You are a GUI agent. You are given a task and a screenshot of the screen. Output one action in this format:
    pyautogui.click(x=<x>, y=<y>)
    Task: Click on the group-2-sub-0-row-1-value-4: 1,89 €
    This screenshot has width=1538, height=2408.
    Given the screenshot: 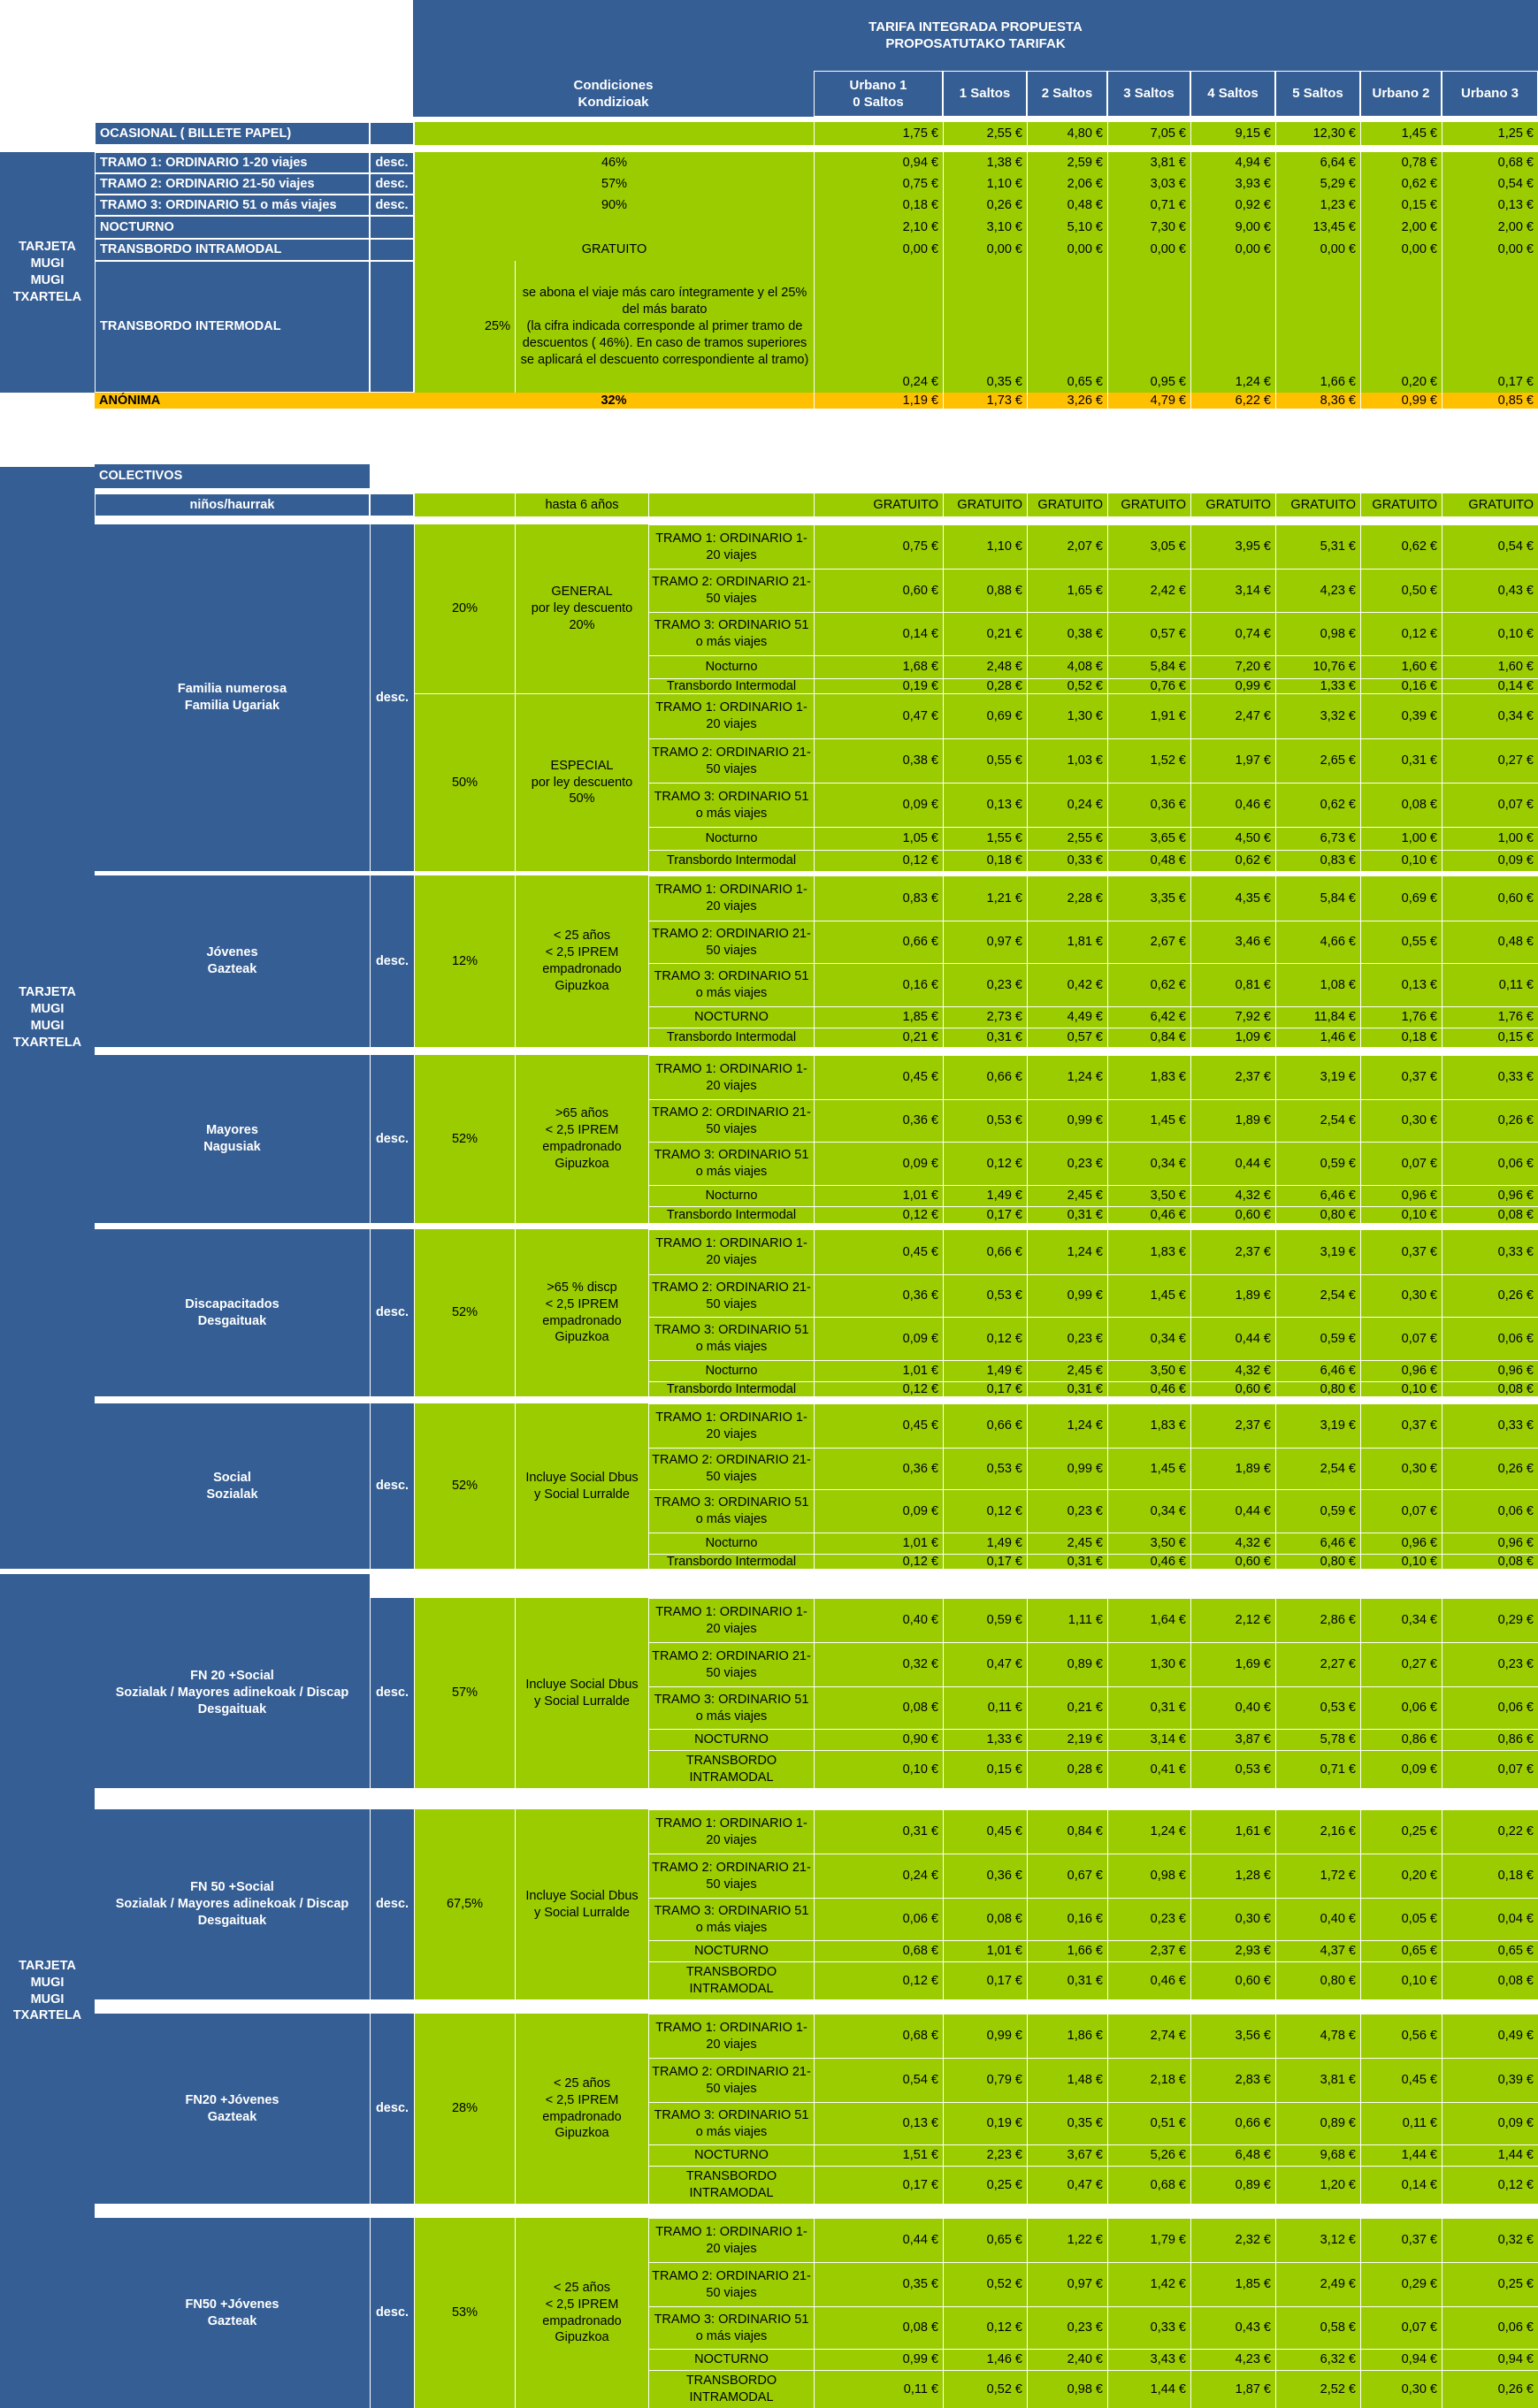 What is the action you would take?
    pyautogui.click(x=1233, y=1120)
    